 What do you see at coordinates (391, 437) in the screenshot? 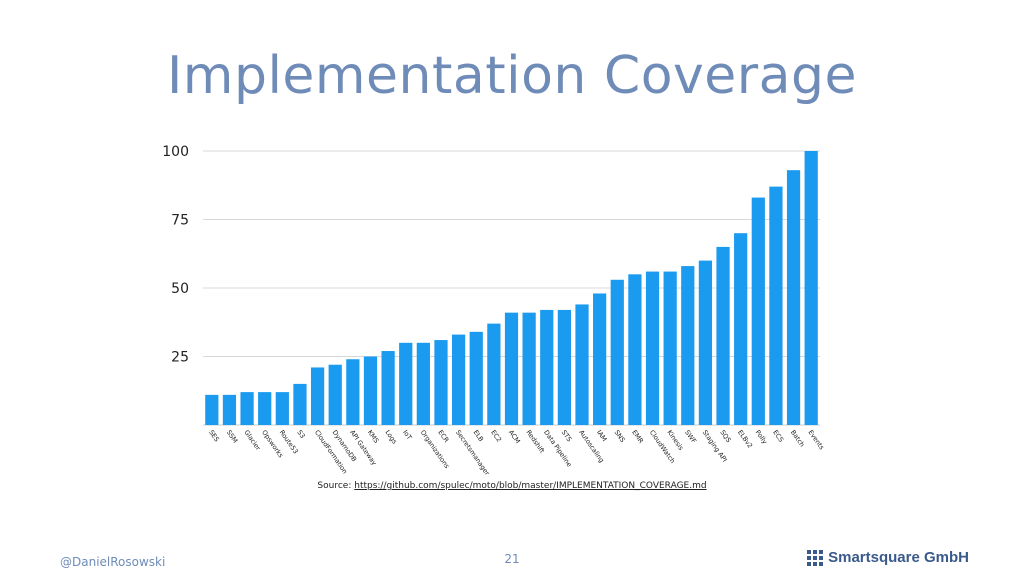
I see `x-tick-label: Logs` at bounding box center [391, 437].